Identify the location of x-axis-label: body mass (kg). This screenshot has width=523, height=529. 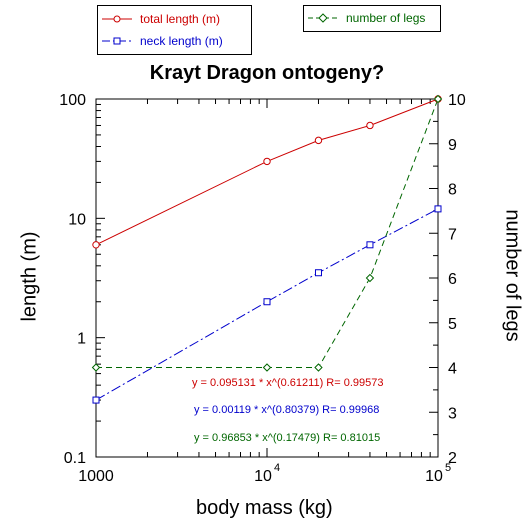
(264, 508).